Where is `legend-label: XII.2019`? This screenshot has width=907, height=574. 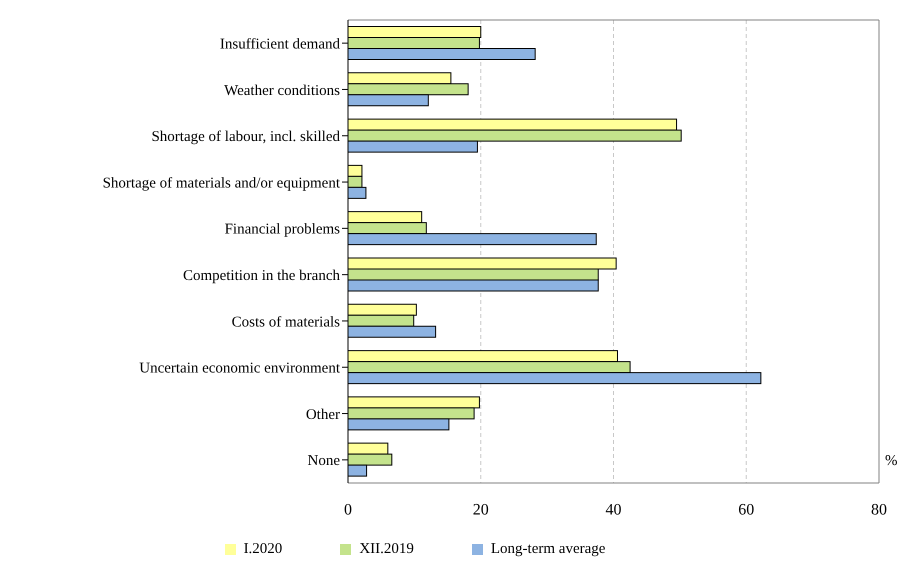 legend-label: XII.2019 is located at coordinates (386, 549).